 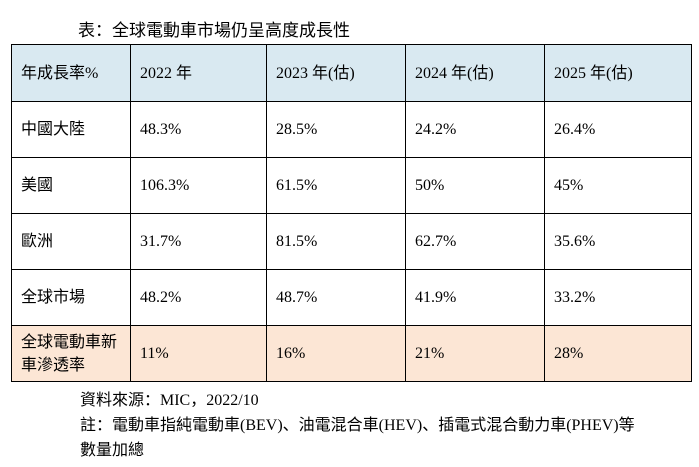 I want to click on cell-value: 21%, so click(x=475, y=353).